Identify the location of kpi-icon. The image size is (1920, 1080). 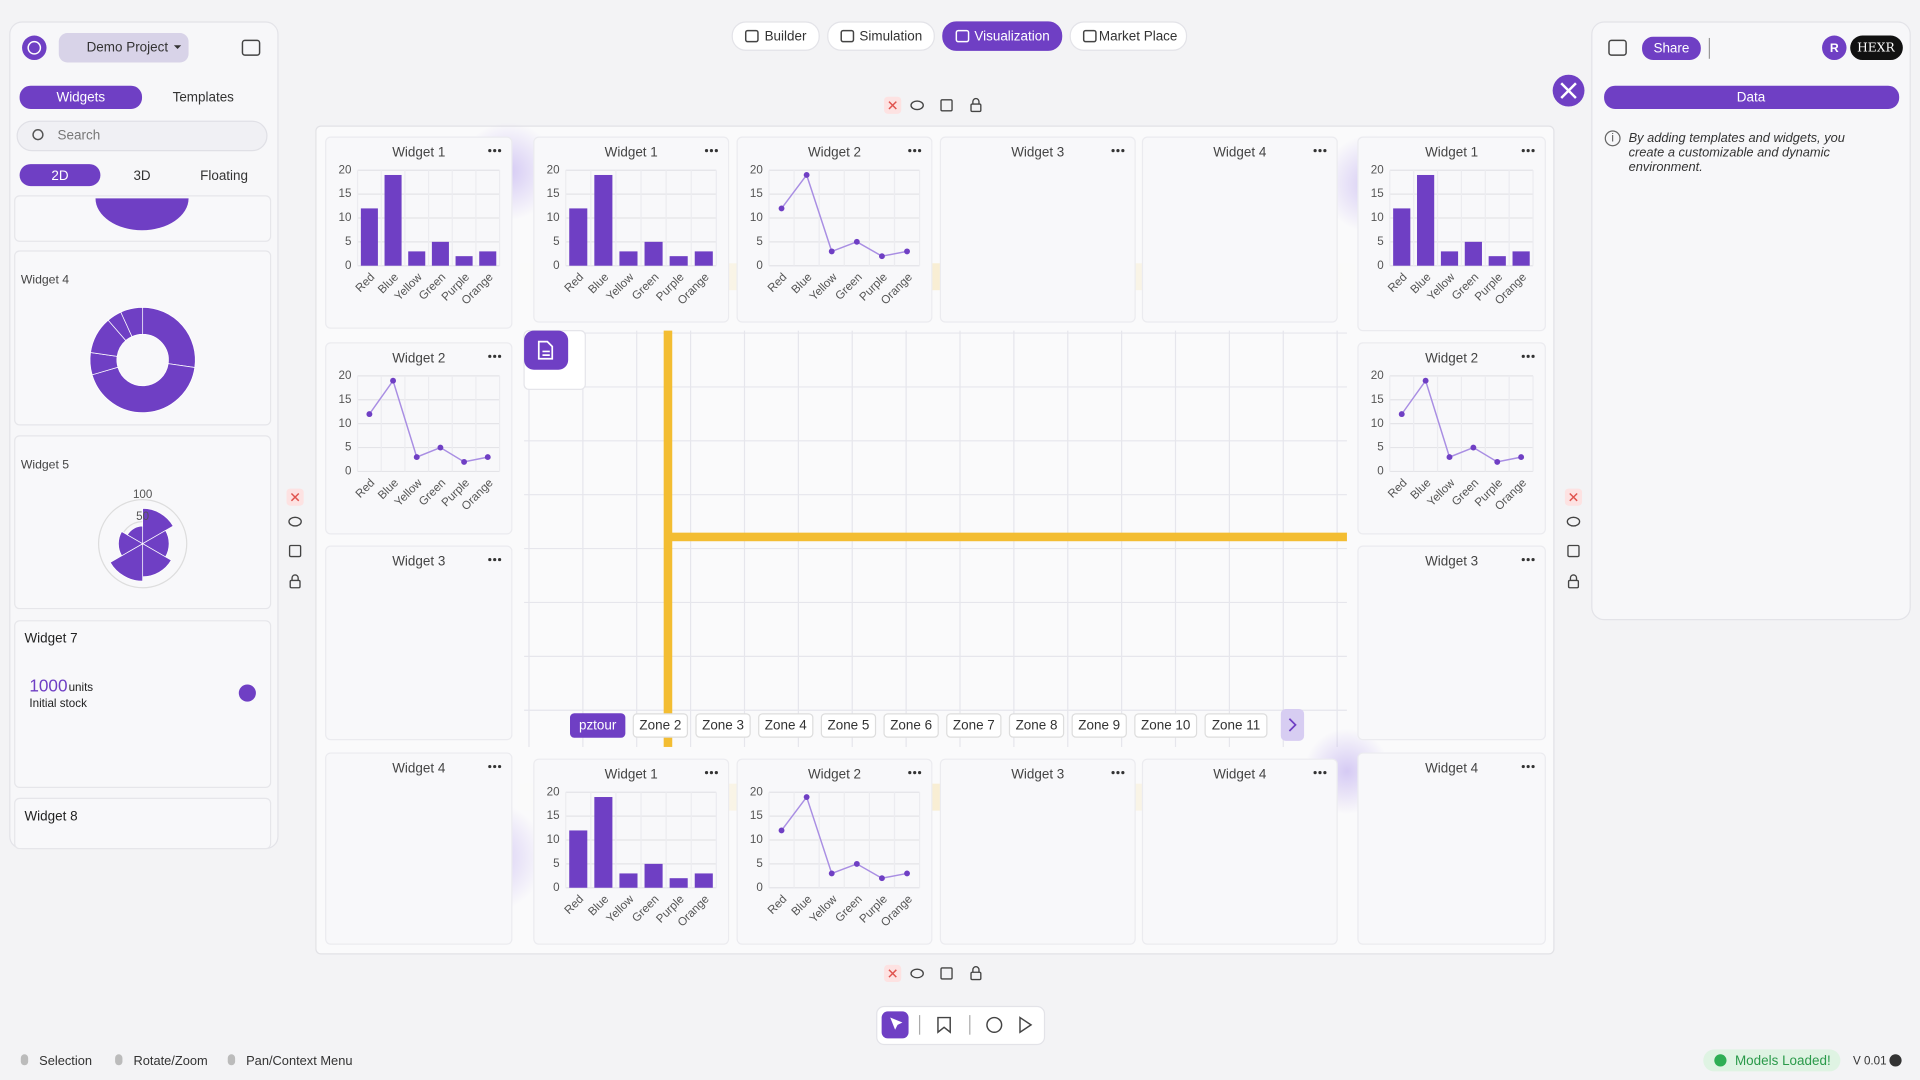
(247, 693).